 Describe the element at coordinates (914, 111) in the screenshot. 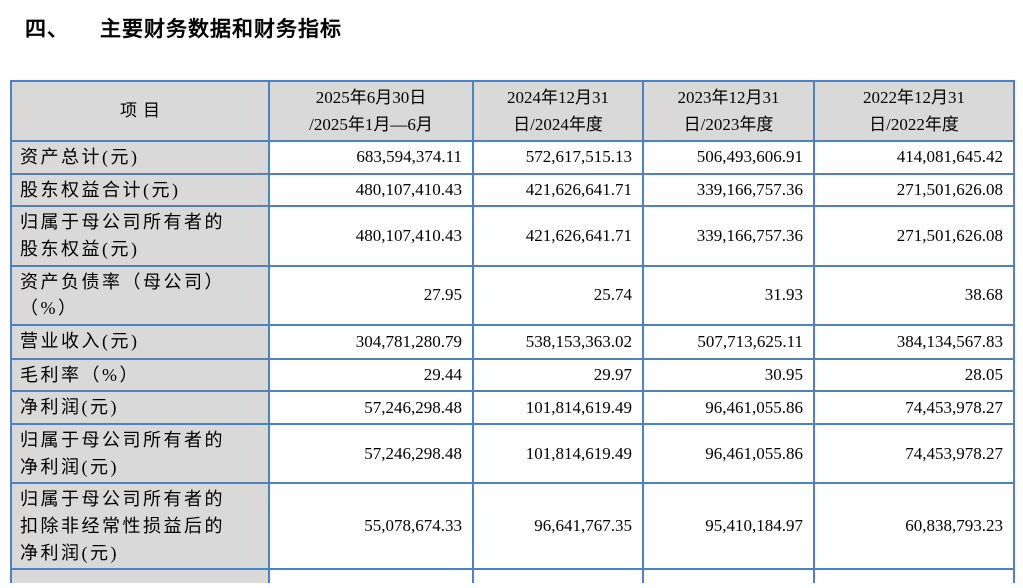

I see `column-header-2022: 2022年12月31 日/2022年度` at that location.